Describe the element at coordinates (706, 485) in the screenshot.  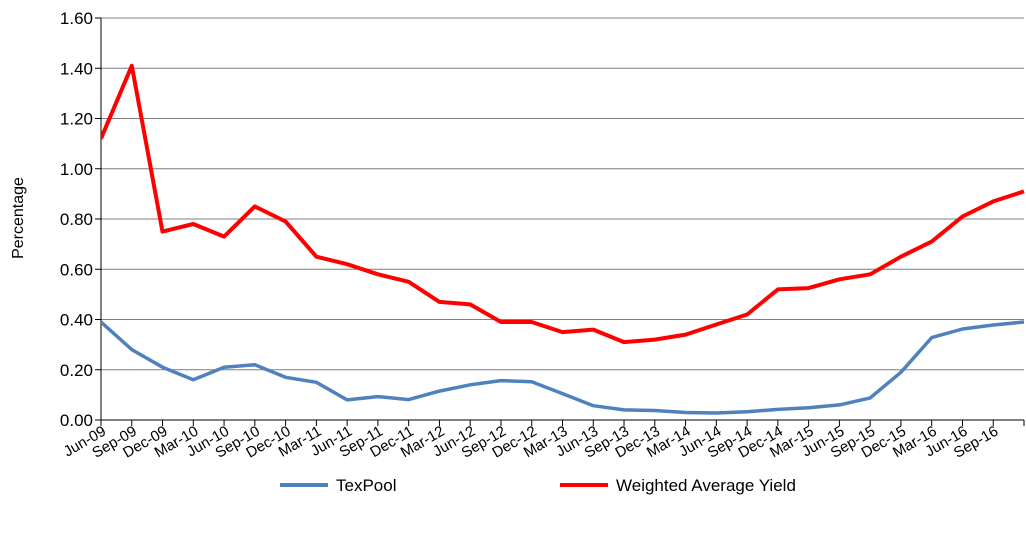
I see `legend-label: Weighted Average Yield` at that location.